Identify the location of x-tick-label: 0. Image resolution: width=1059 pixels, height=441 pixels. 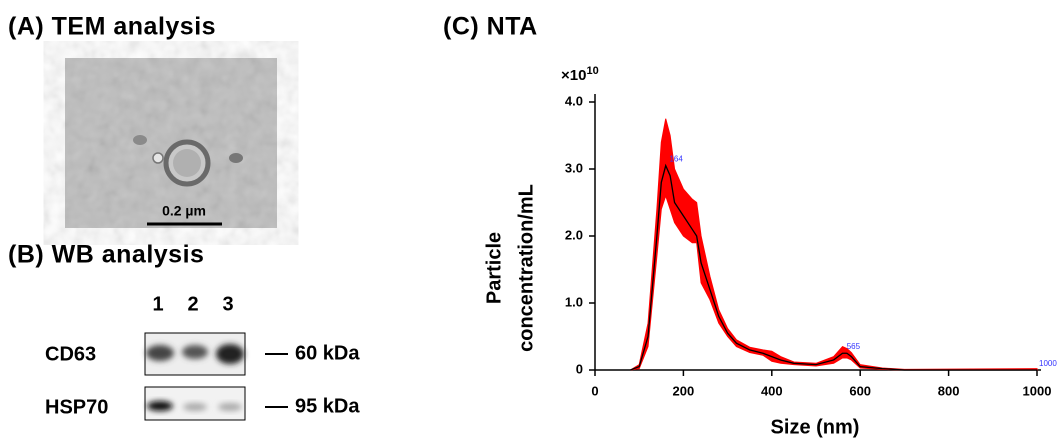
(594, 390).